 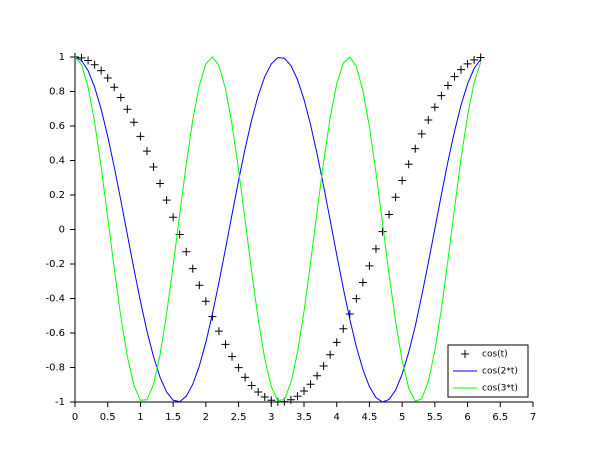 What do you see at coordinates (57, 161) in the screenshot?
I see `y-tick-label: 0.4` at bounding box center [57, 161].